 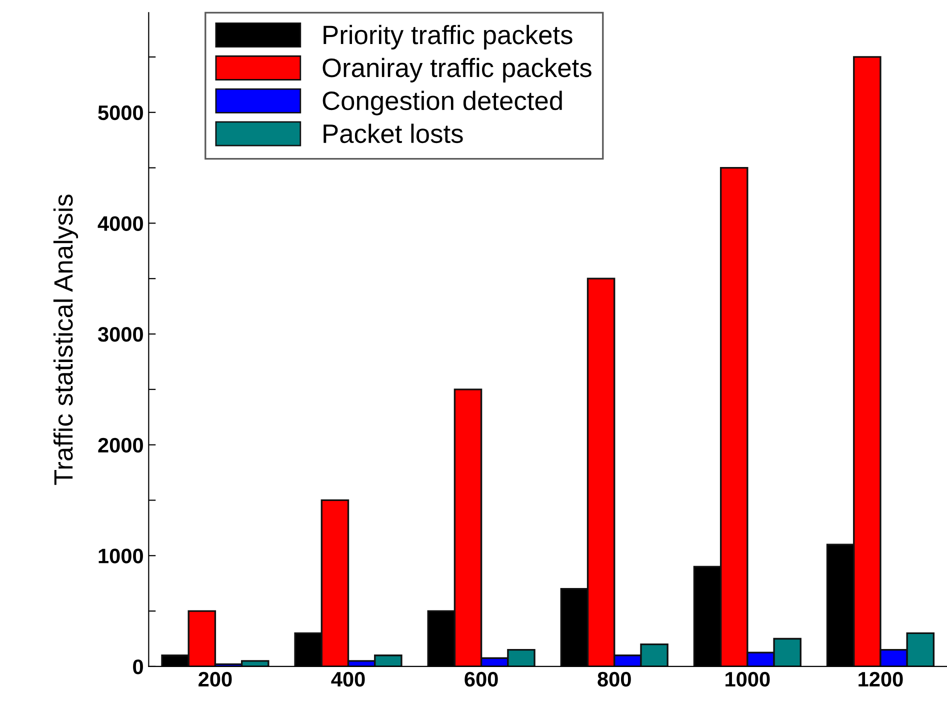 What do you see at coordinates (65, 339) in the screenshot?
I see `y-axis-title: Traffic statistical Analysis` at bounding box center [65, 339].